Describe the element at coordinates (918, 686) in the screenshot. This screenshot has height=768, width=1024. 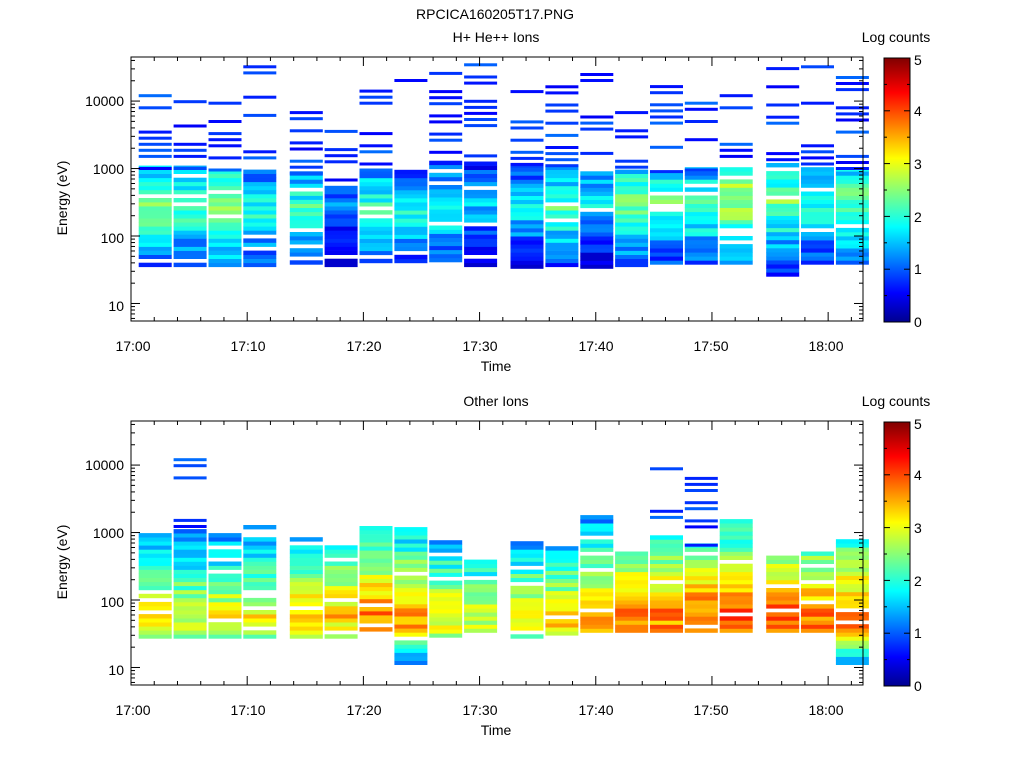
I see `colorbar-tick-0: 0` at that location.